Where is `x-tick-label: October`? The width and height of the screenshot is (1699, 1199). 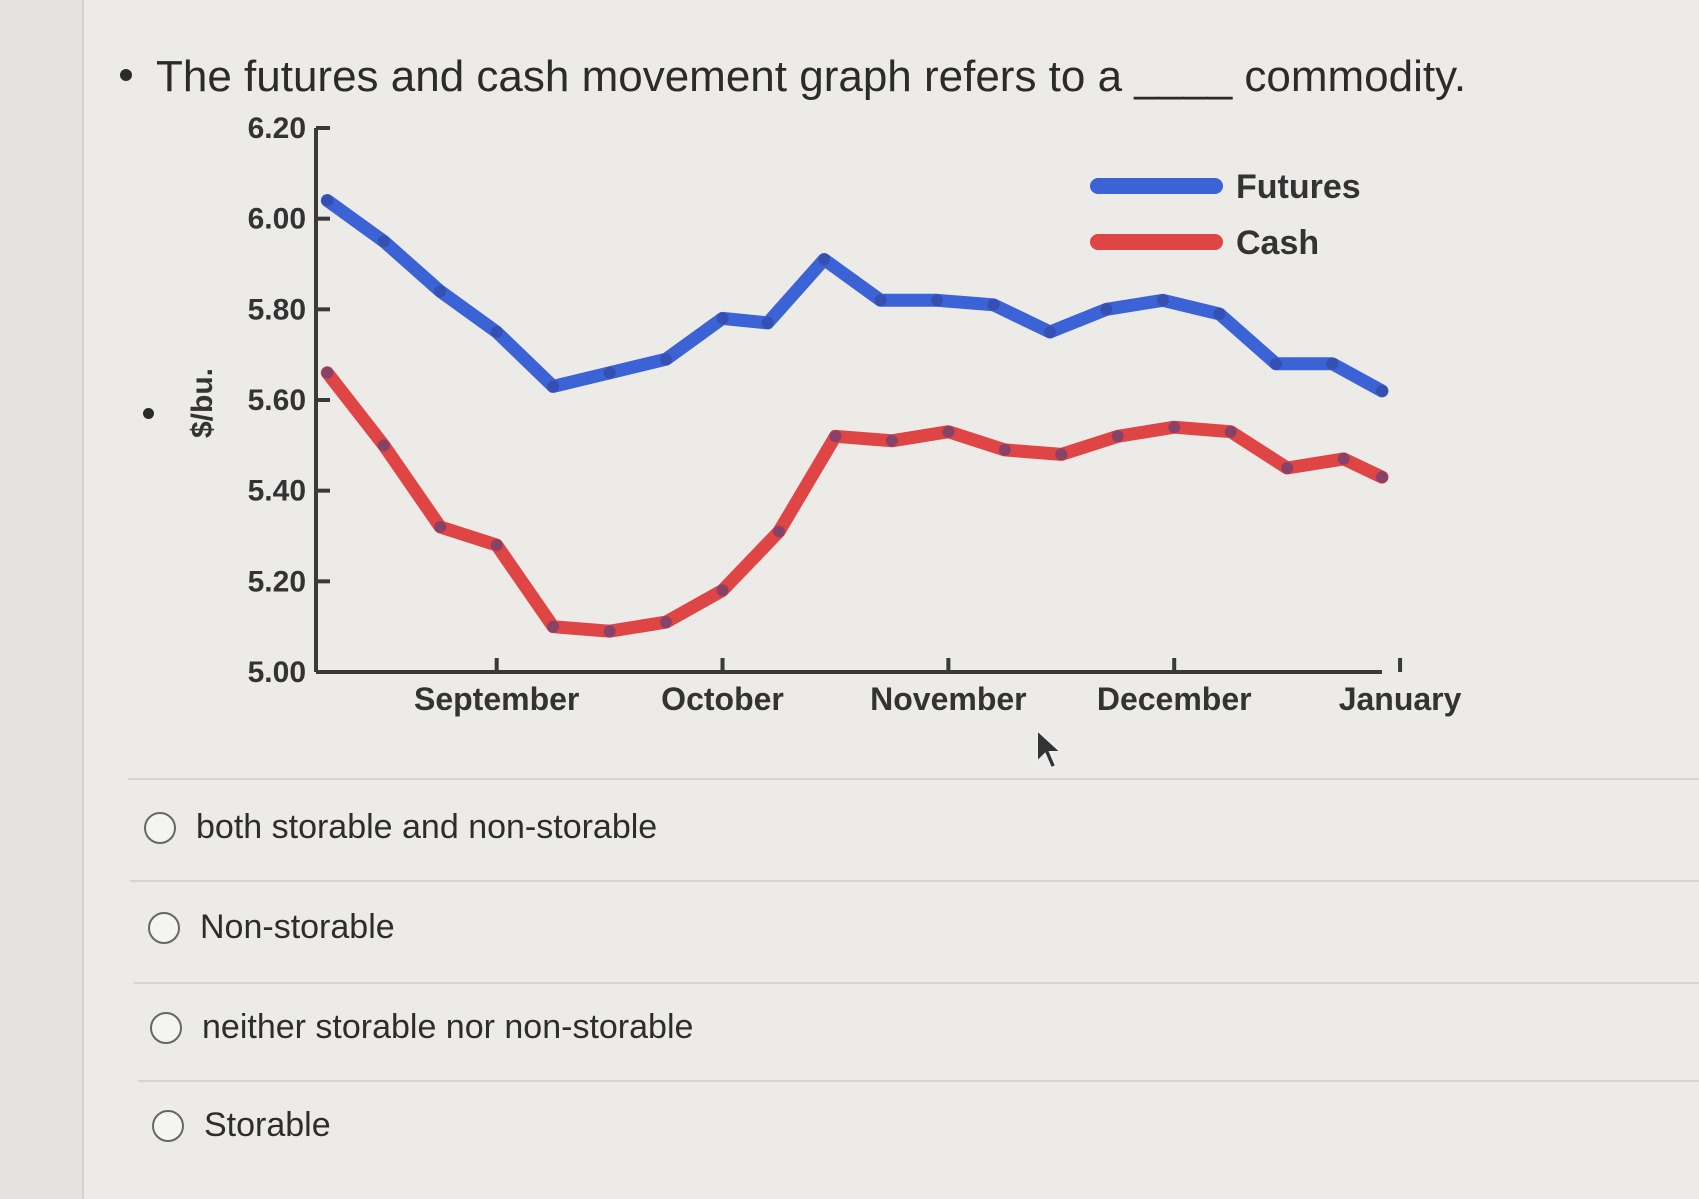 x-tick-label: October is located at coordinates (722, 699).